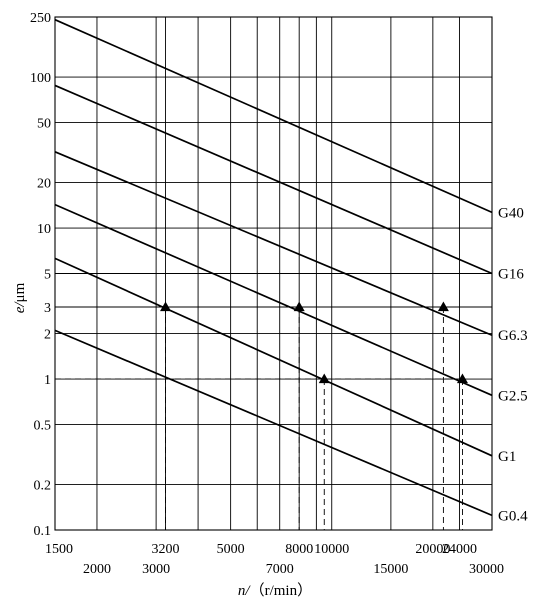 The height and width of the screenshot is (602, 545). What do you see at coordinates (47, 380) in the screenshot?
I see `y-tick-label: 1` at bounding box center [47, 380].